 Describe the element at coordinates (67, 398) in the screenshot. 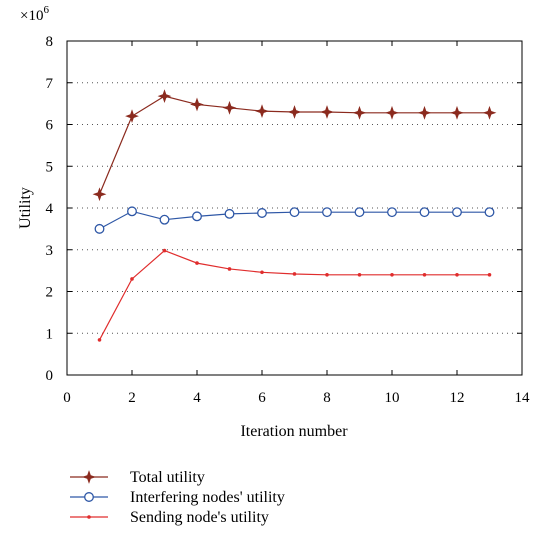

I see `x-tick-label-0: 0` at that location.